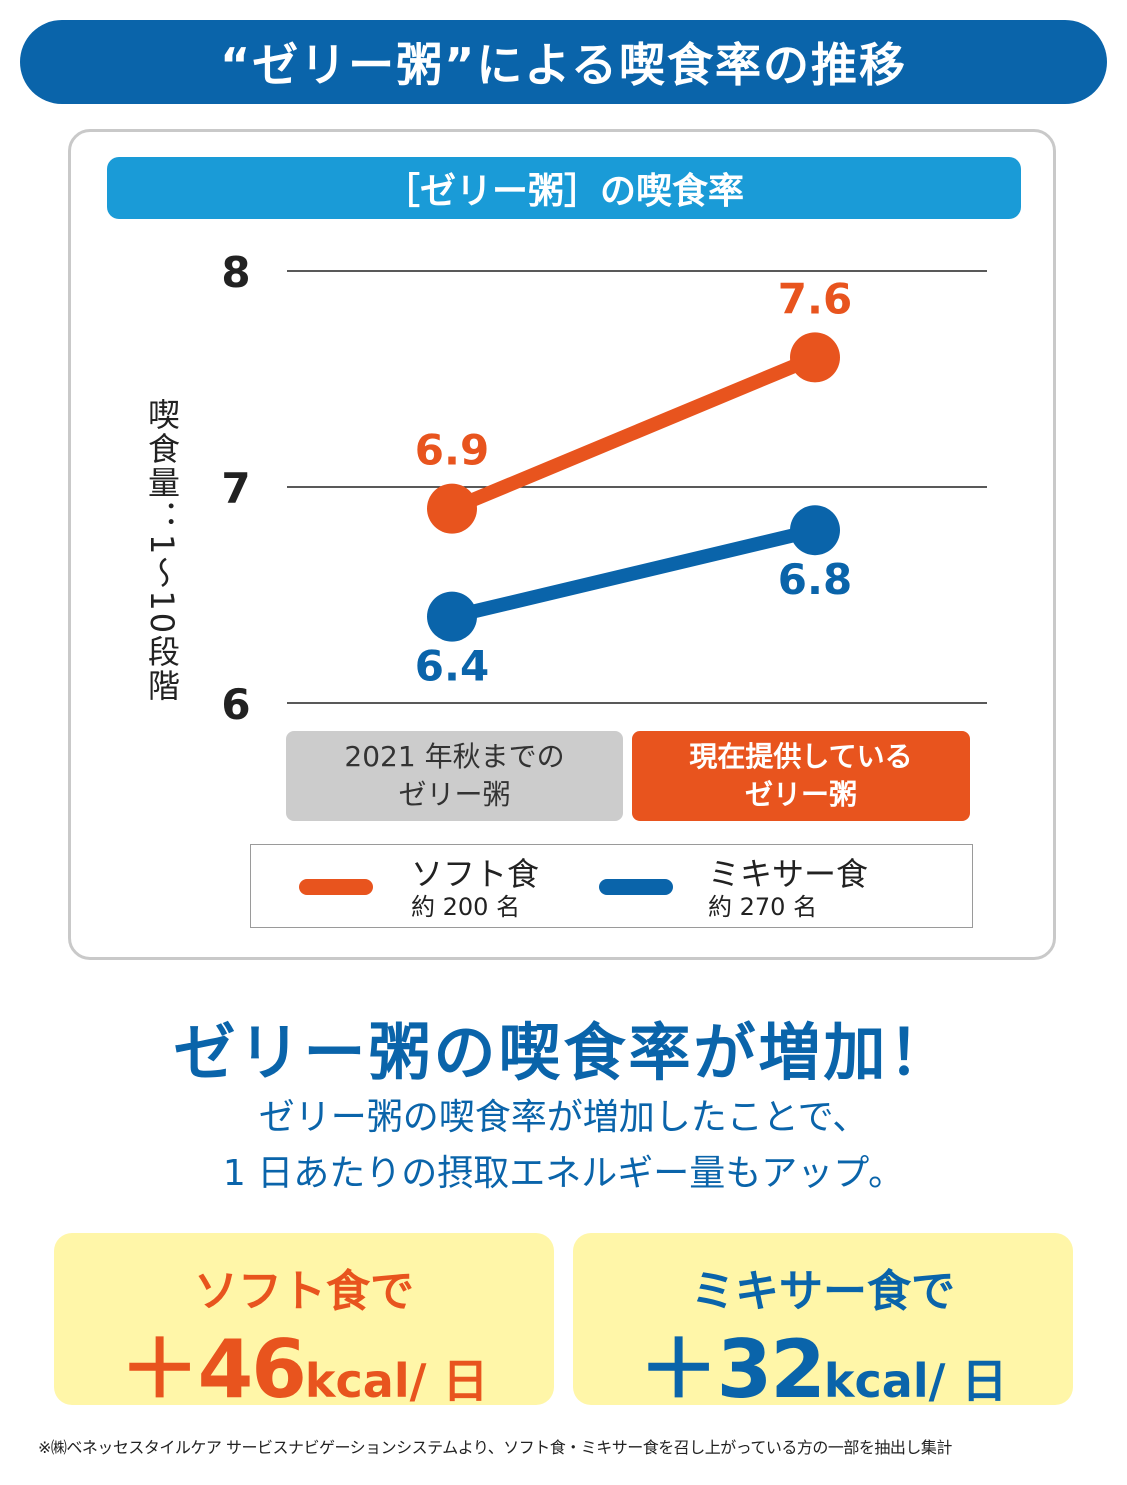 This screenshot has height=1485, width=1127. I want to click on subtext-line-2: 1 日あたりの摂取エネルギー量もアップ。, so click(563, 1173).